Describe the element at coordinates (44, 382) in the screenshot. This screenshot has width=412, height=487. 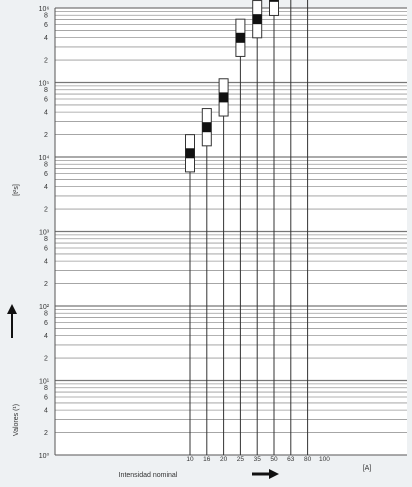
I see `y-decade-tick-label: 10¹` at that location.